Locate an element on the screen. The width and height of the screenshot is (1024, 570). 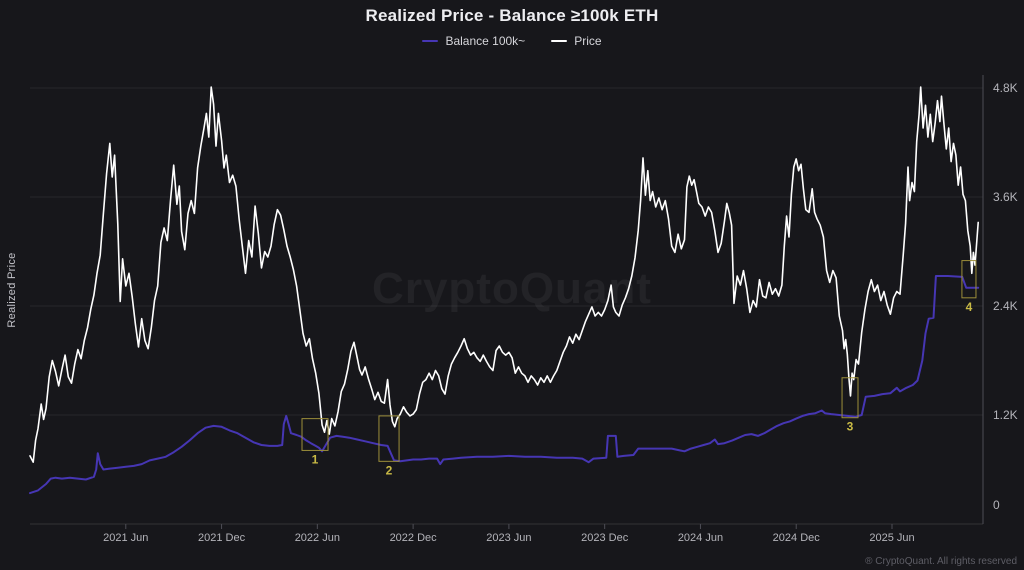
x-tick-label: 2024 Dec is located at coordinates (797, 538).